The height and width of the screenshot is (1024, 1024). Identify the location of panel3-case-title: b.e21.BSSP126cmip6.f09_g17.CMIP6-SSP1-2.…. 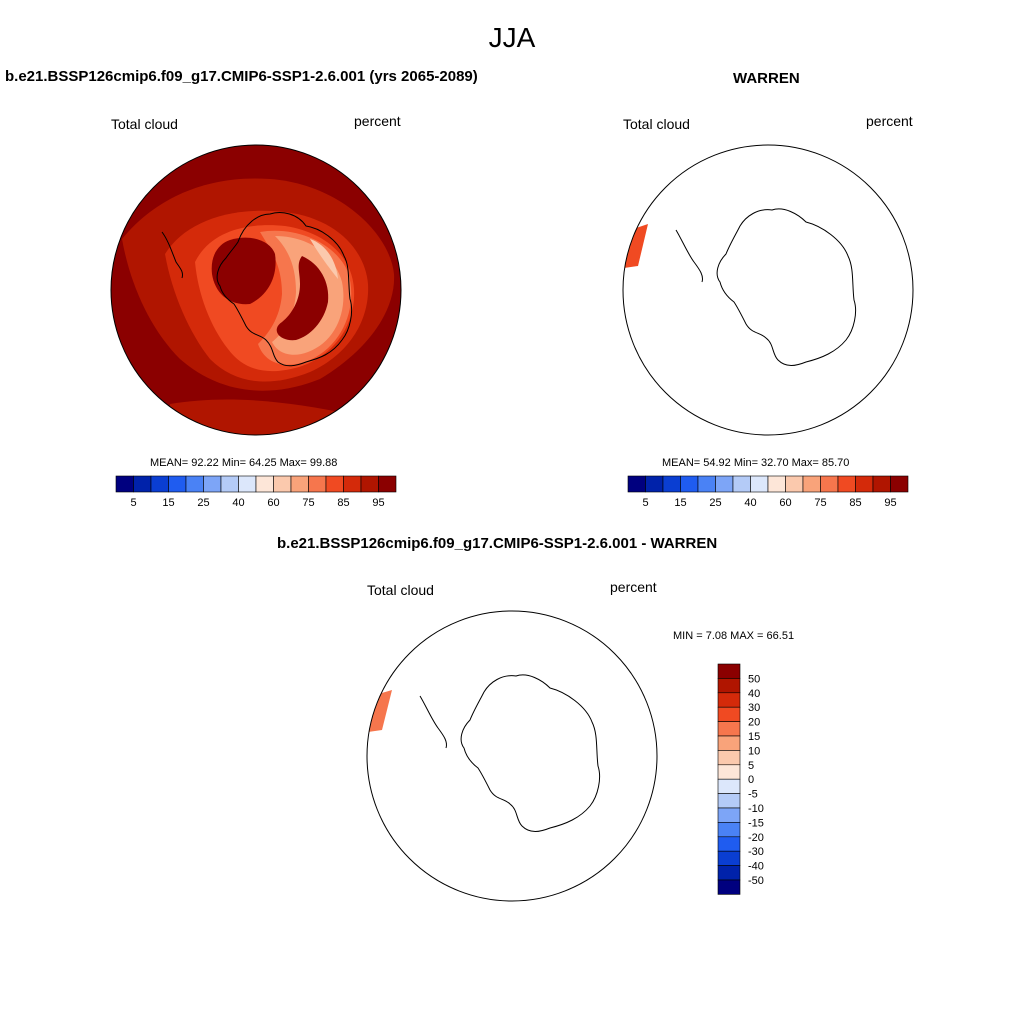
(497, 543).